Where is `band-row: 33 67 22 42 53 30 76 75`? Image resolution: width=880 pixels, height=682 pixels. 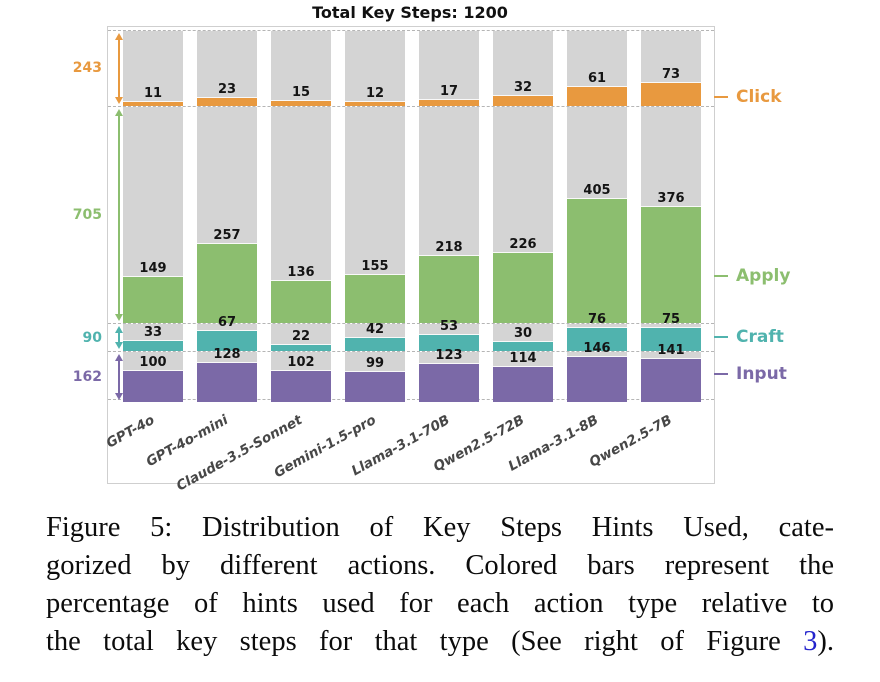 band-row: 33 67 22 42 53 30 76 75 is located at coordinates (411, 332).